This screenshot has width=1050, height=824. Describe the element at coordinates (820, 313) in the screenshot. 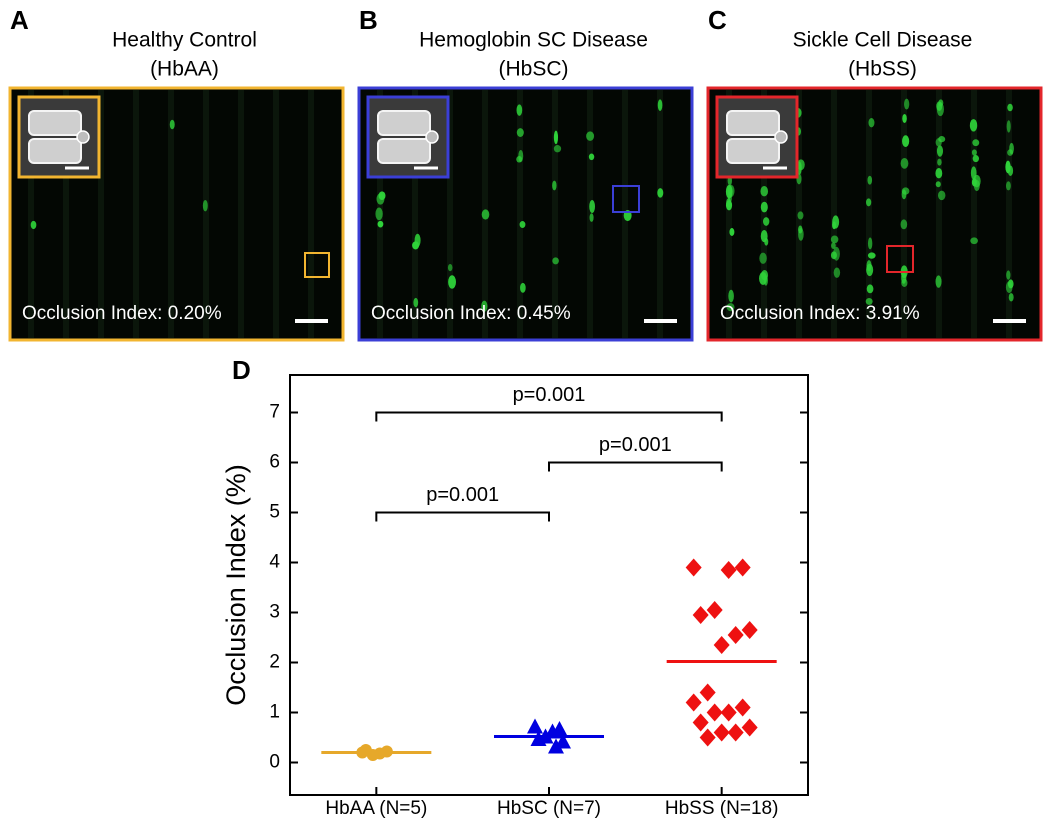

I see `occlusion-annotation: Occlusion Index: 3.91%` at that location.